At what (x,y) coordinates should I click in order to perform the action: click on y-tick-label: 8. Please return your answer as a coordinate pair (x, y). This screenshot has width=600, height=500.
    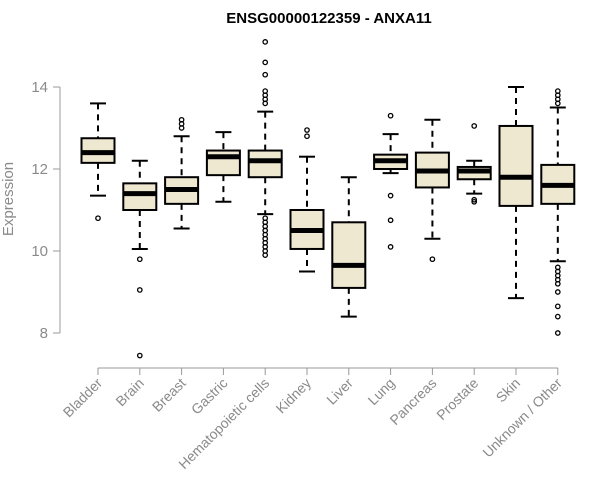
    Looking at the image, I should click on (44, 333).